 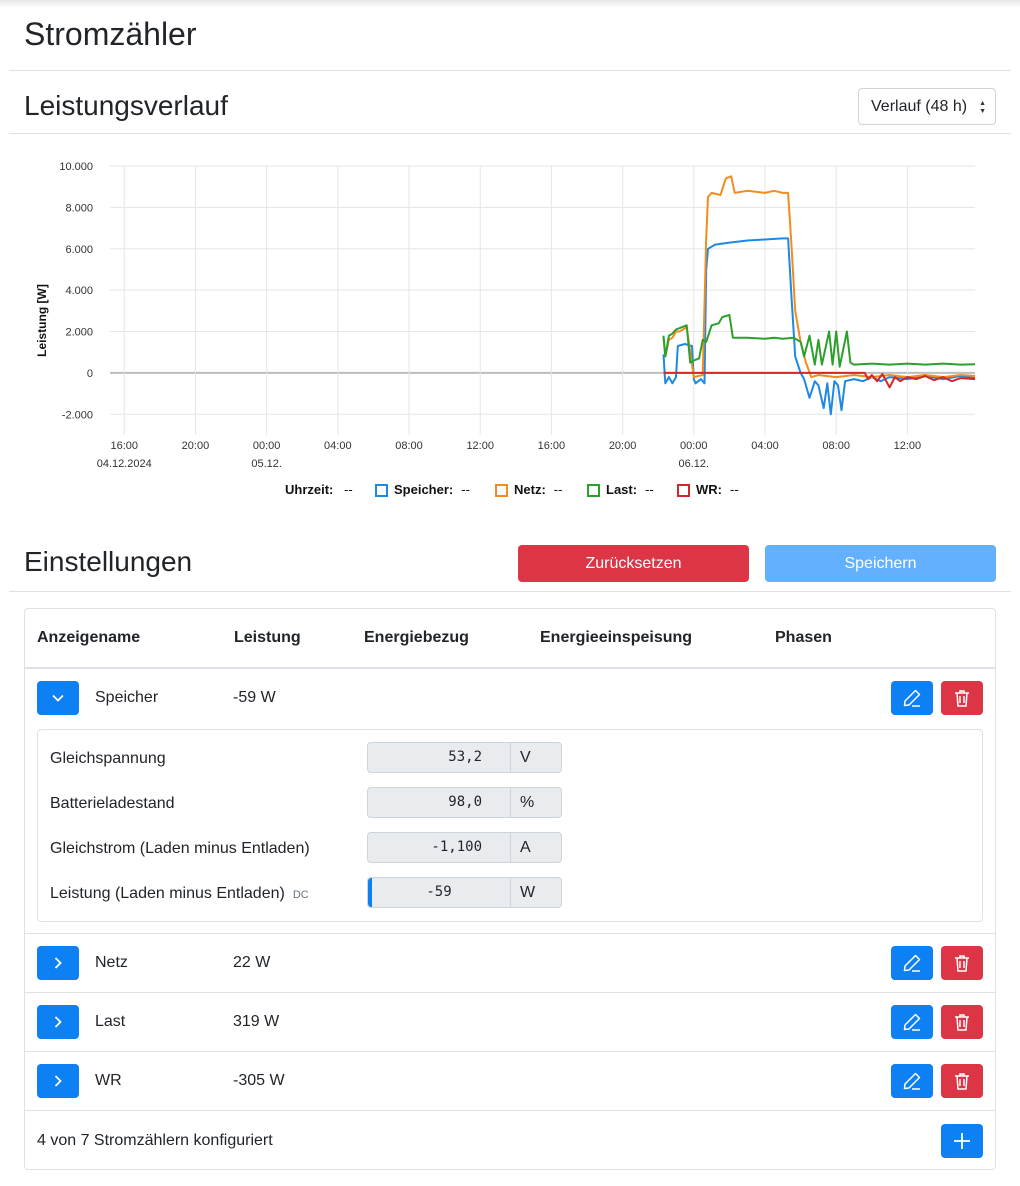 What do you see at coordinates (439, 802) in the screenshot?
I see `detail-value: 98,0` at bounding box center [439, 802].